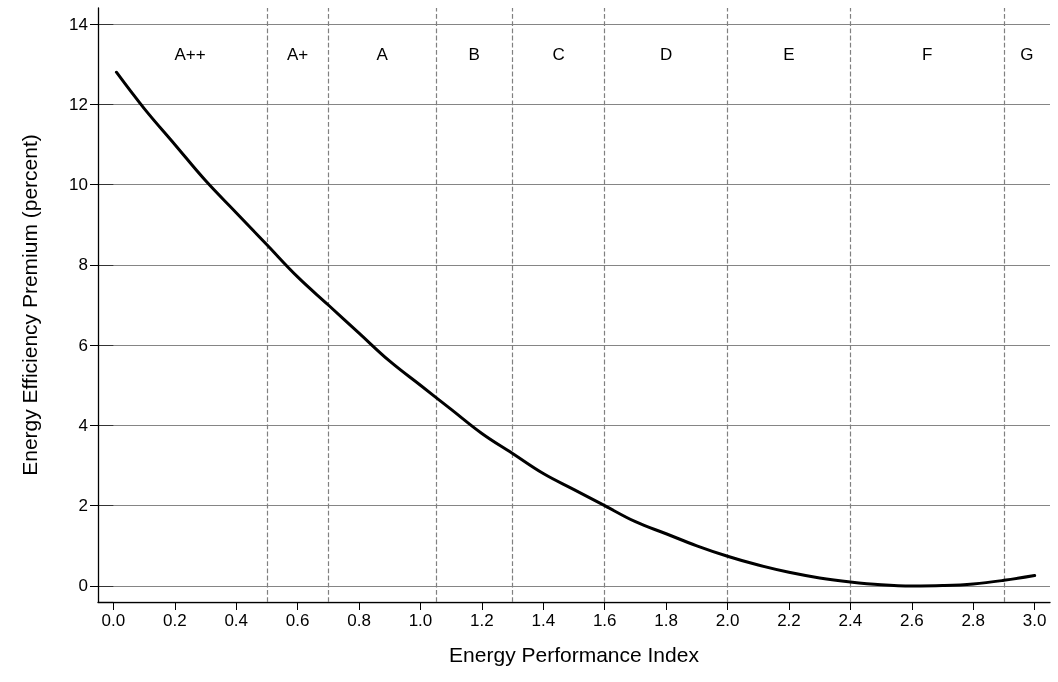  Describe the element at coordinates (850, 620) in the screenshot. I see `x-tick-label: 2.4` at that location.